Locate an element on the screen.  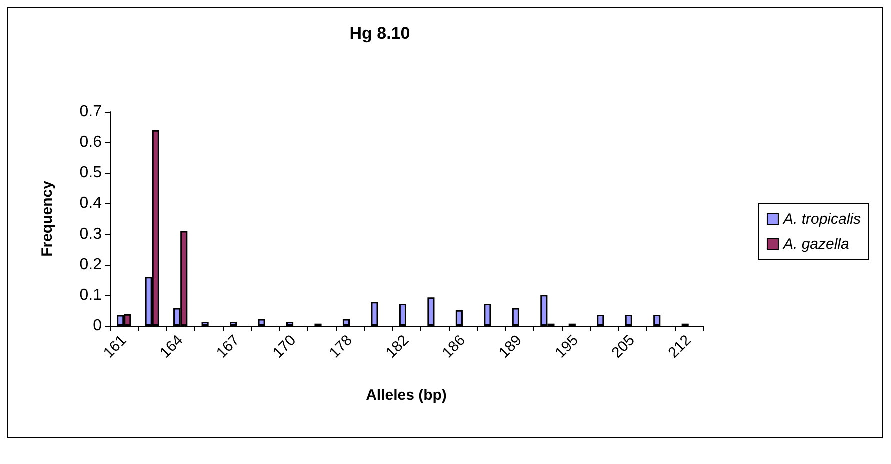
x-tick-label: 195 is located at coordinates (567, 347).